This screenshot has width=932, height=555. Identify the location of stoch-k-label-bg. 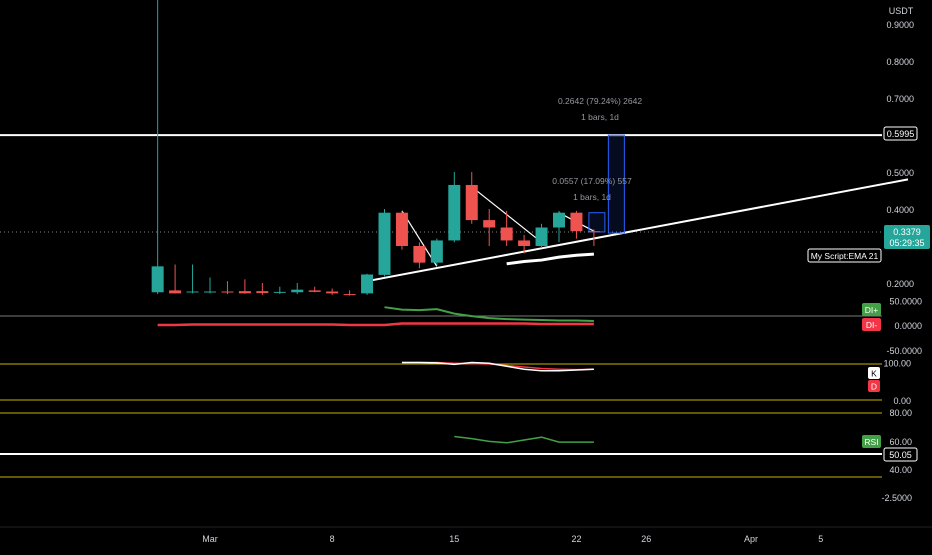
(874, 373).